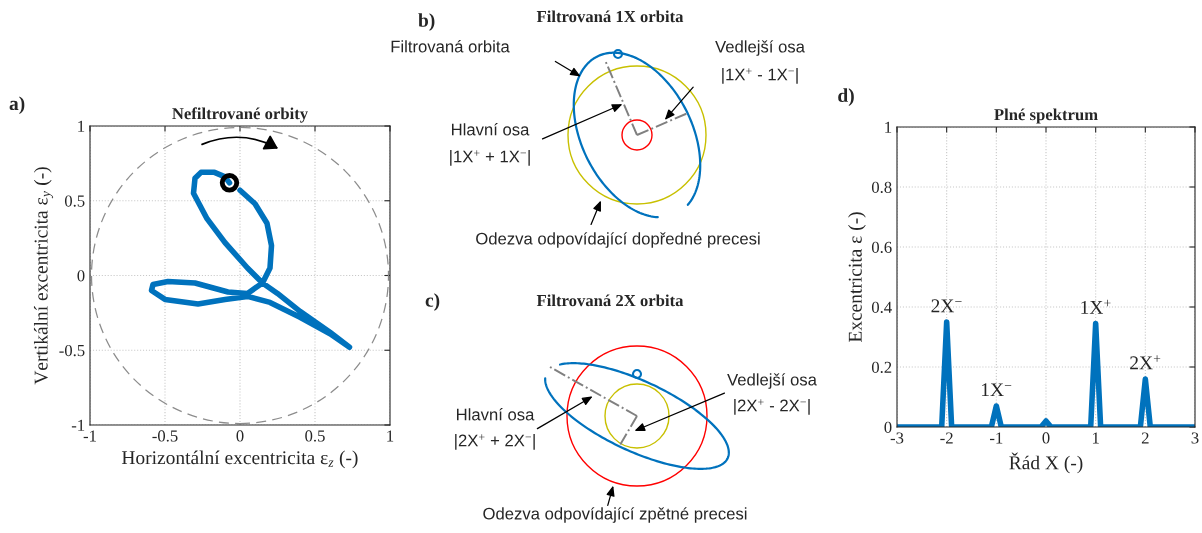 The image size is (1202, 533). Describe the element at coordinates (618, 240) in the screenshot. I see `text: Odezva odpovídající dopředné precesi` at that location.